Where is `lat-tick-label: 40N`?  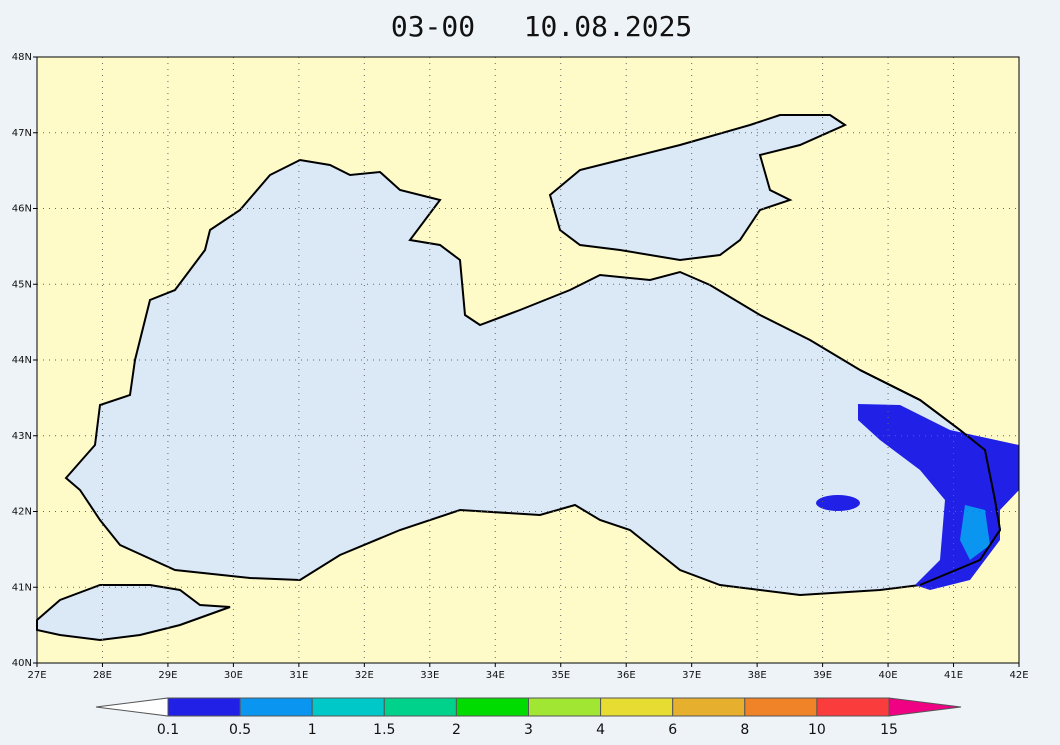 lat-tick-label: 40N is located at coordinates (22, 663).